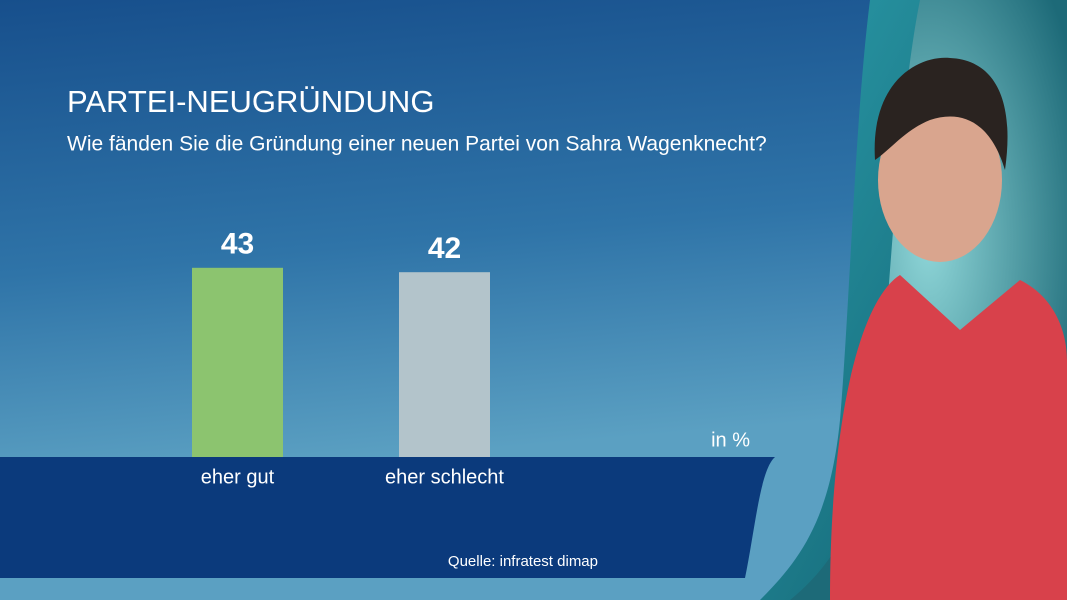 Image resolution: width=1067 pixels, height=600 pixels. Describe the element at coordinates (941, 113) in the screenshot. I see `portrait-hair` at that location.